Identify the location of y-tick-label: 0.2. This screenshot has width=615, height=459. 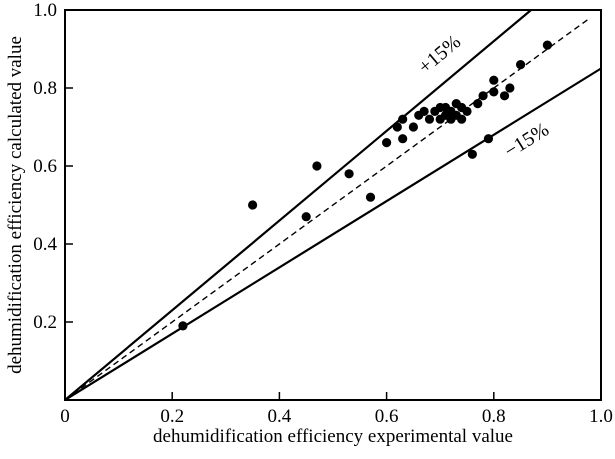
(45, 322).